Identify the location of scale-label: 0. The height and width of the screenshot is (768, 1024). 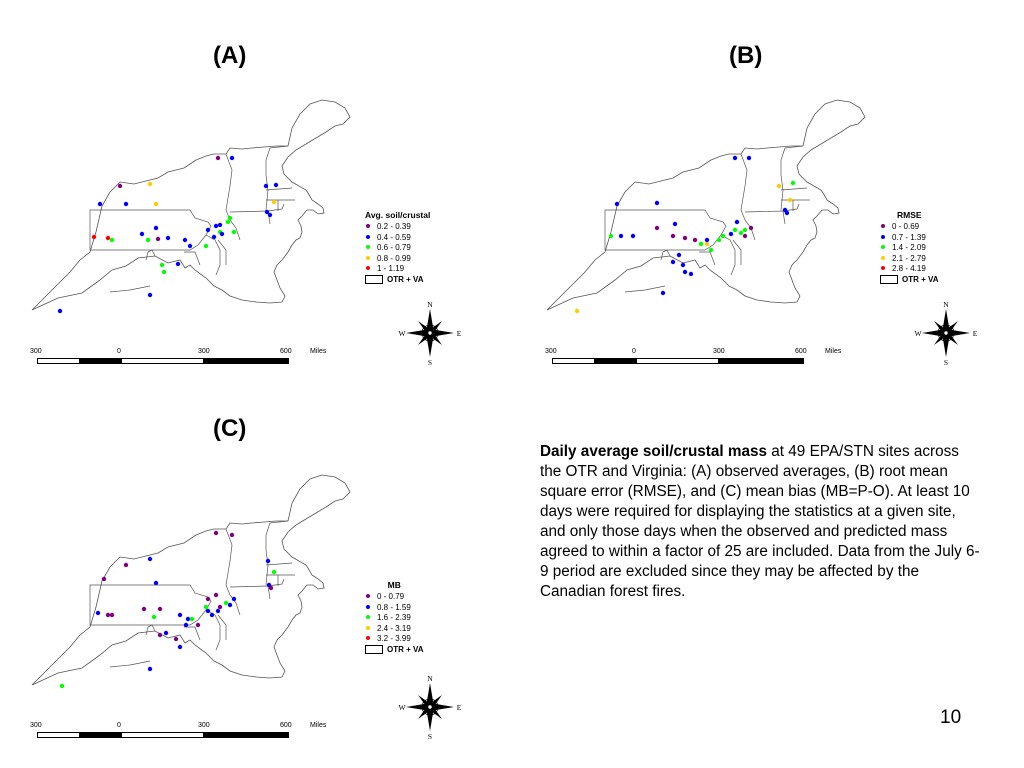
(634, 351).